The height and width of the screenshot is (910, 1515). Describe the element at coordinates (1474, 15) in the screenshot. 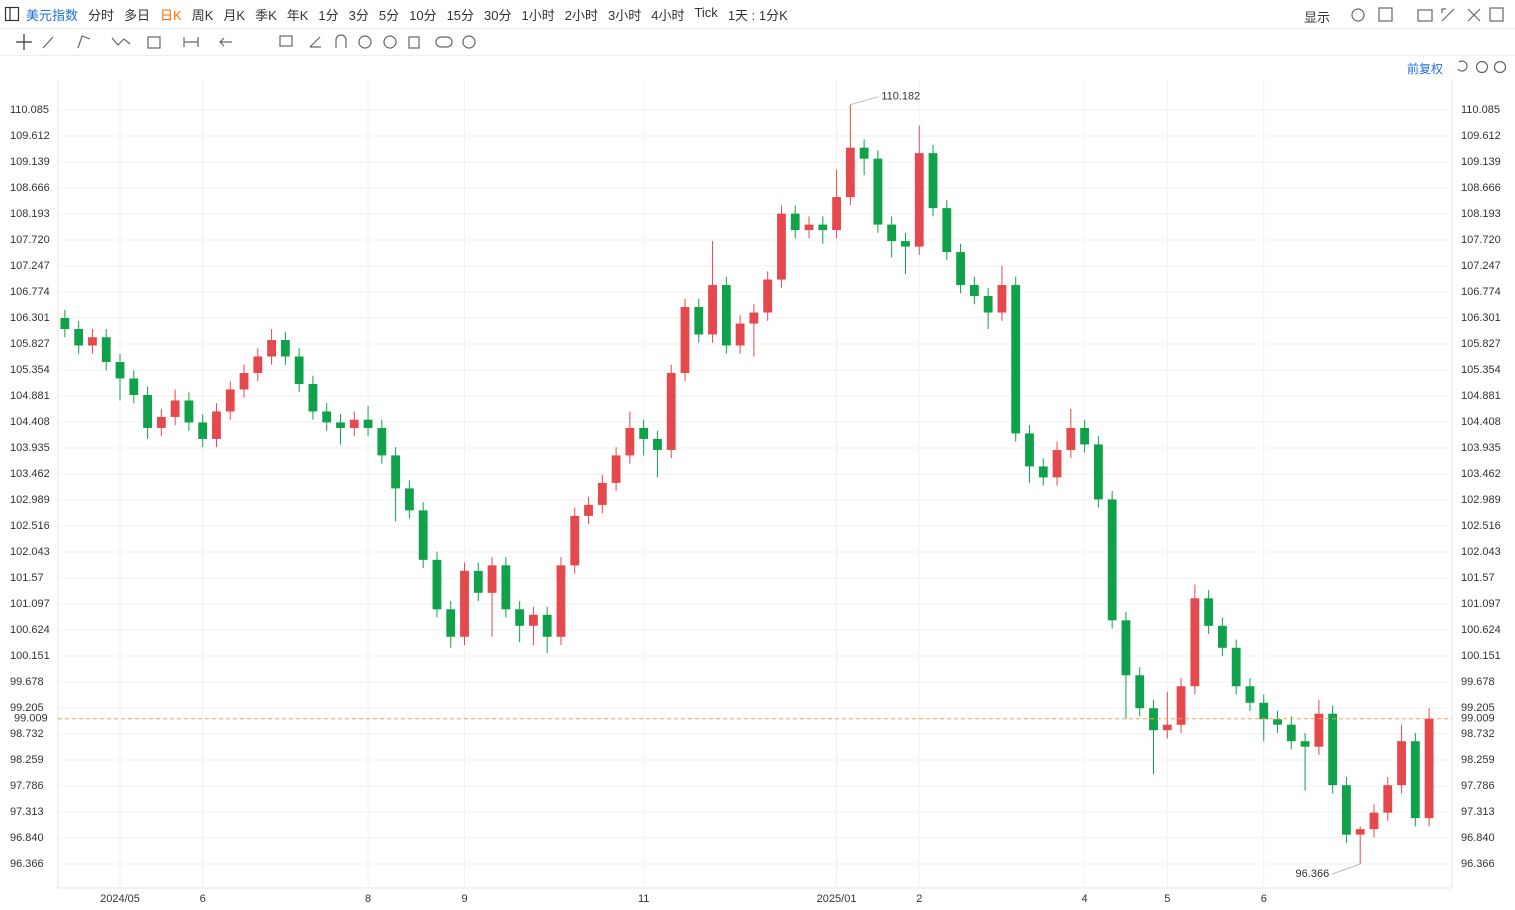

I see `fullscreen-icon` at that location.